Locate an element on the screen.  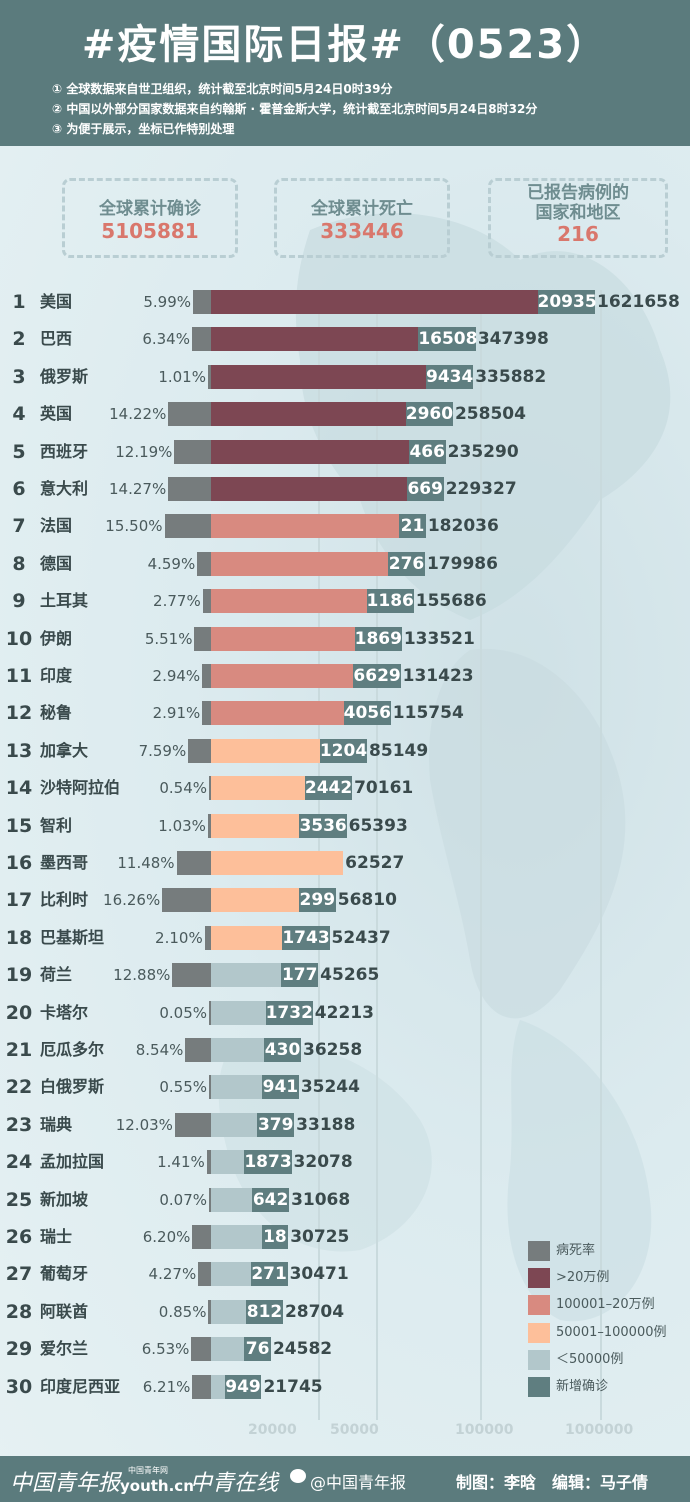
country-name: 墨西哥 is located at coordinates (64, 862).